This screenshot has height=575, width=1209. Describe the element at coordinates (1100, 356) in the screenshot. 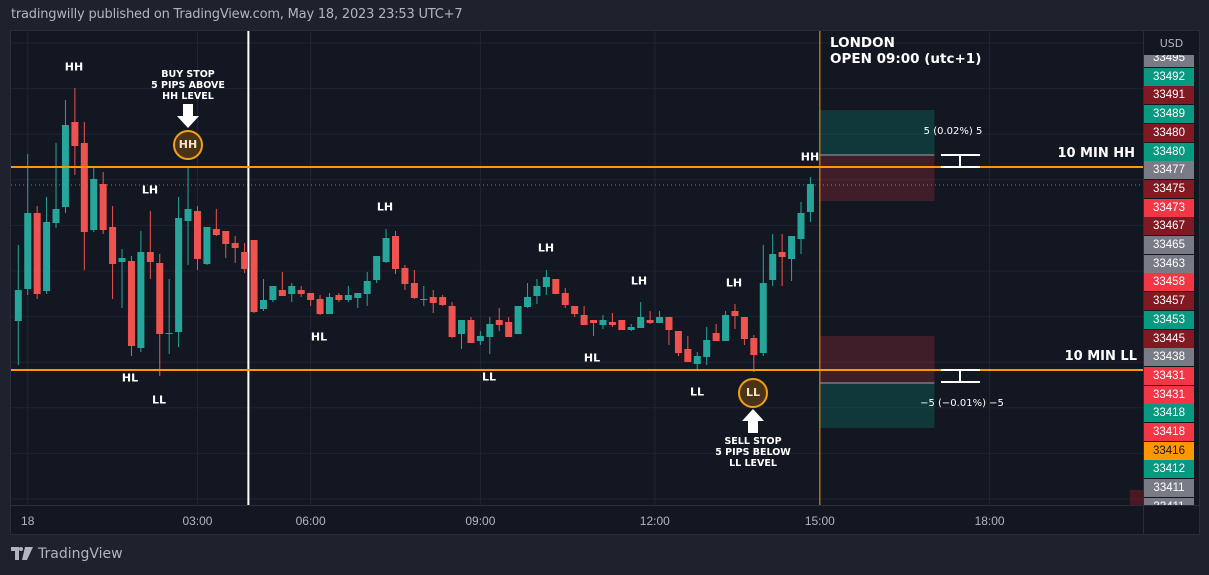

I see `level-label-ll: 10 MIN LL` at that location.